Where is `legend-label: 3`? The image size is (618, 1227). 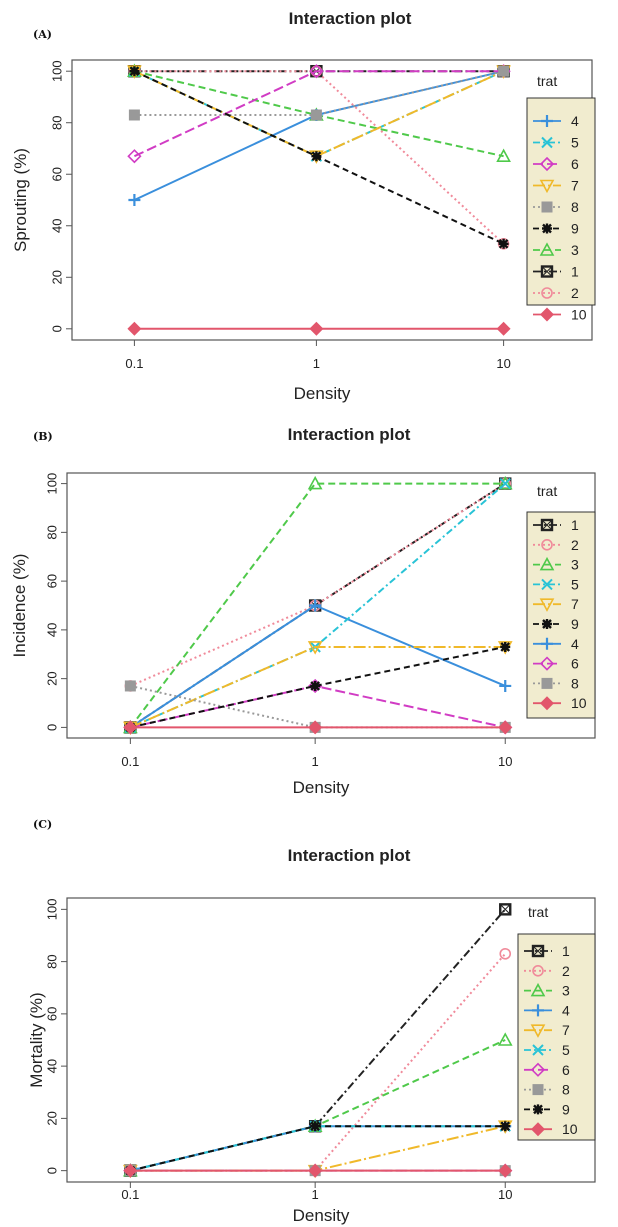 legend-label: 3 is located at coordinates (575, 250).